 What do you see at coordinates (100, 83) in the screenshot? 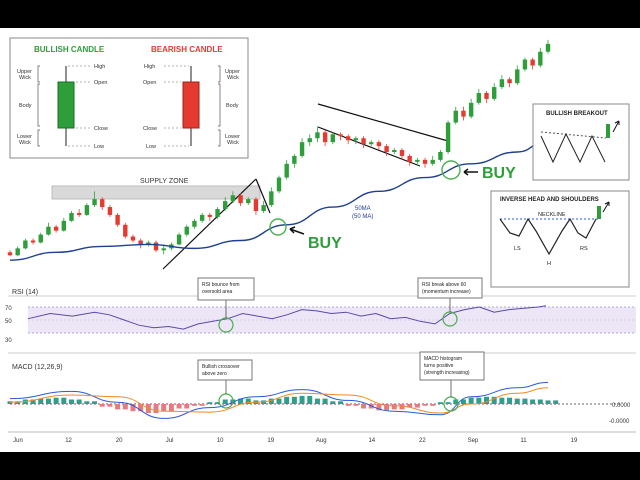
I see `bull-open-label: Open` at bounding box center [100, 83].